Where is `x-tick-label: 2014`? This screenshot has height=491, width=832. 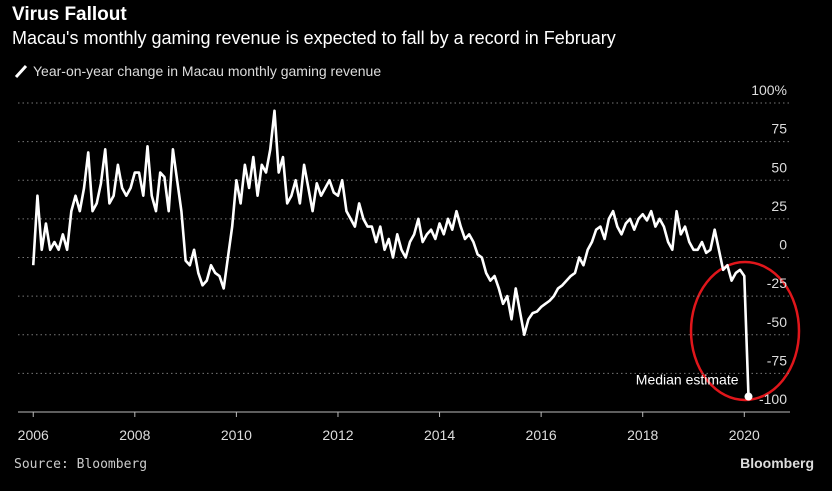
x-tick-label: 2014 is located at coordinates (439, 435).